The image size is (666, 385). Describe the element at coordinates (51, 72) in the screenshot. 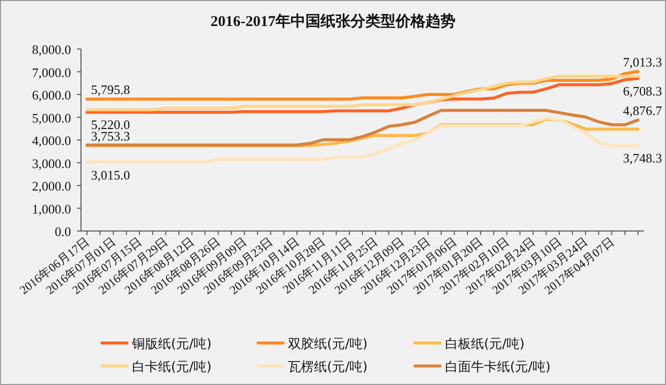

I see `y-tick-label: 7,000.0` at that location.